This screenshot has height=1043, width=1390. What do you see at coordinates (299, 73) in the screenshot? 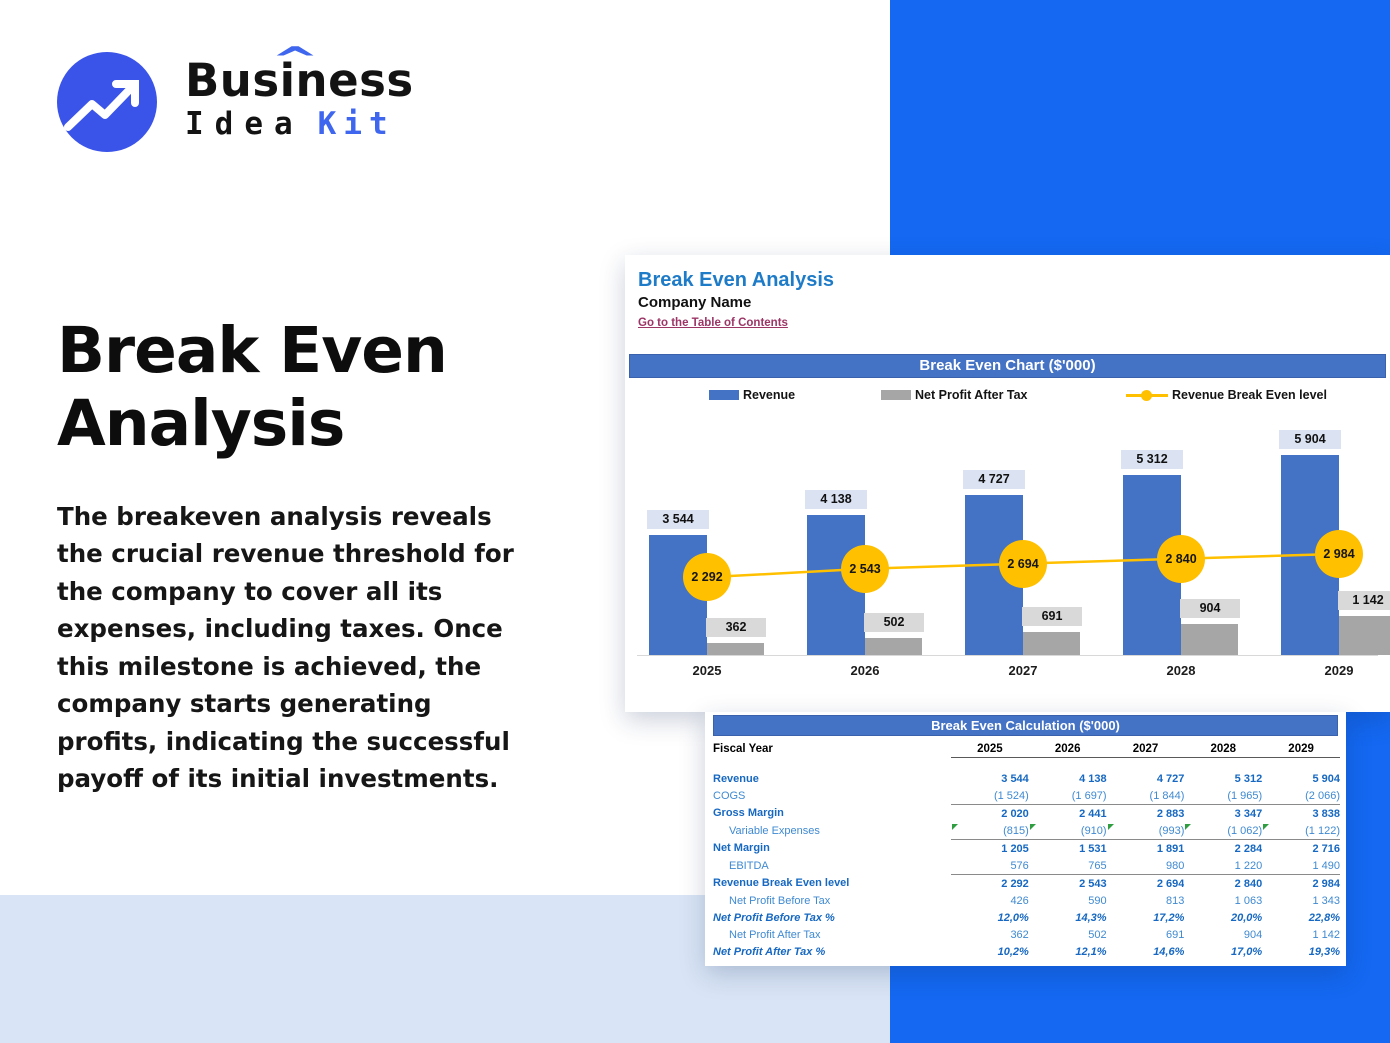
I see `brand-word: Business ^` at bounding box center [299, 73].